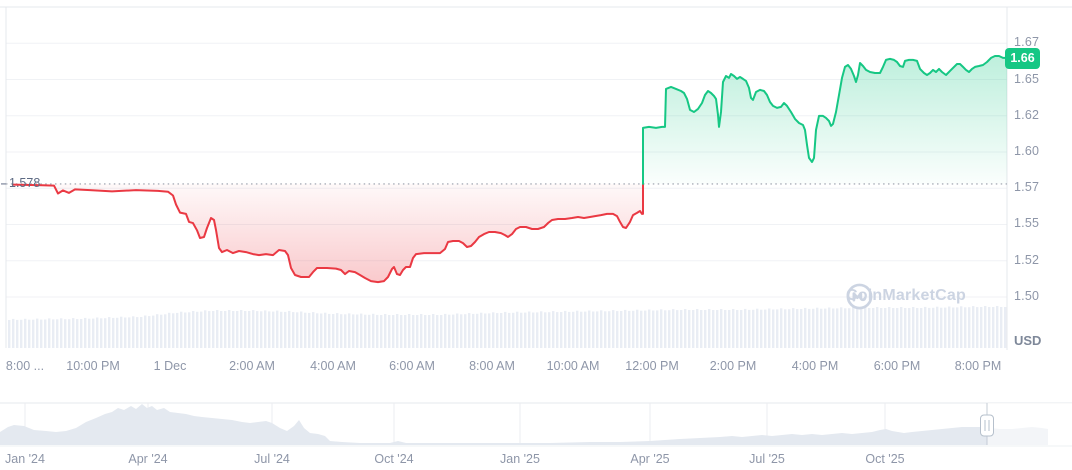 This screenshot has height=470, width=1072. What do you see at coordinates (520, 459) in the screenshot?
I see `navigator-label: Jan '25` at bounding box center [520, 459].